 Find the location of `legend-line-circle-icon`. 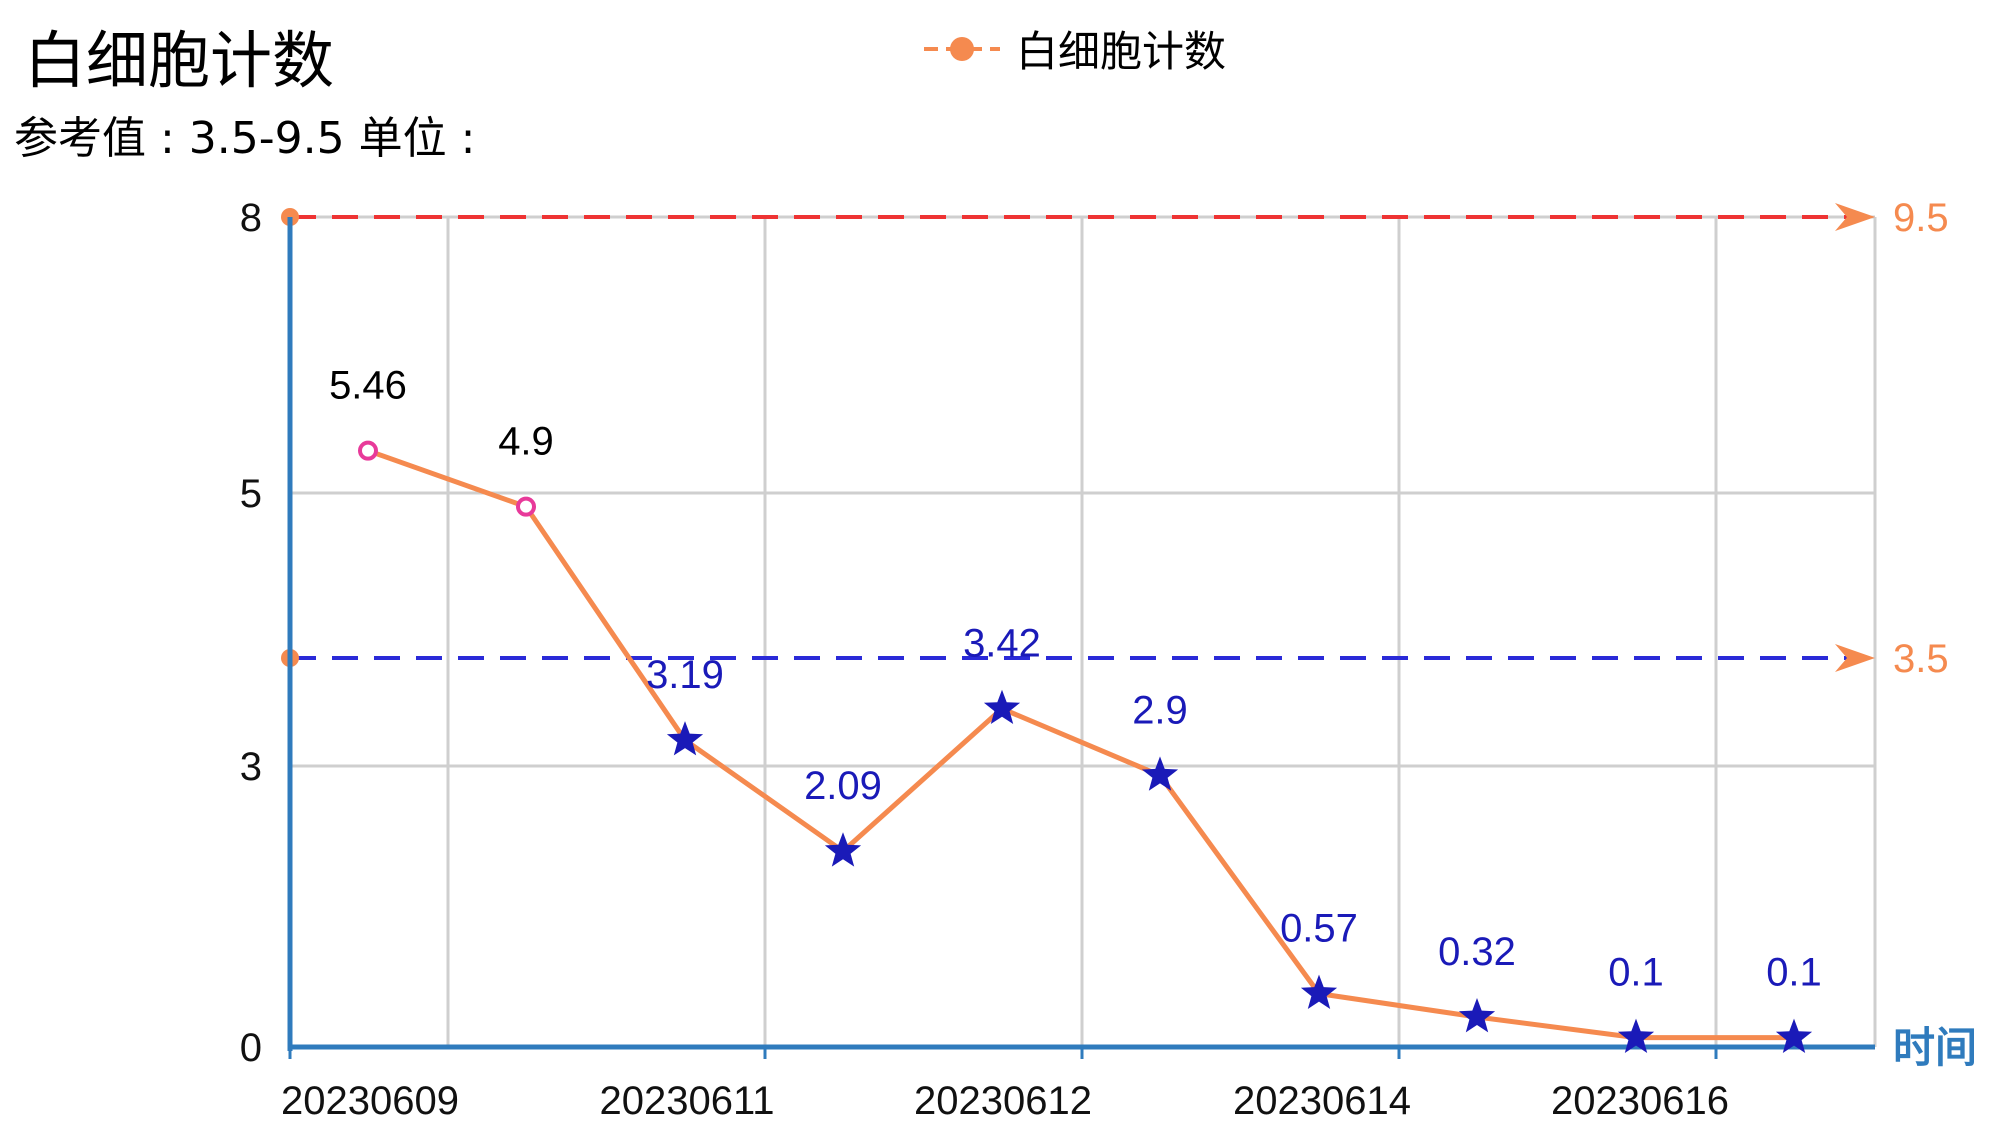

legend-line-circle-icon is located at coordinates (962, 48).